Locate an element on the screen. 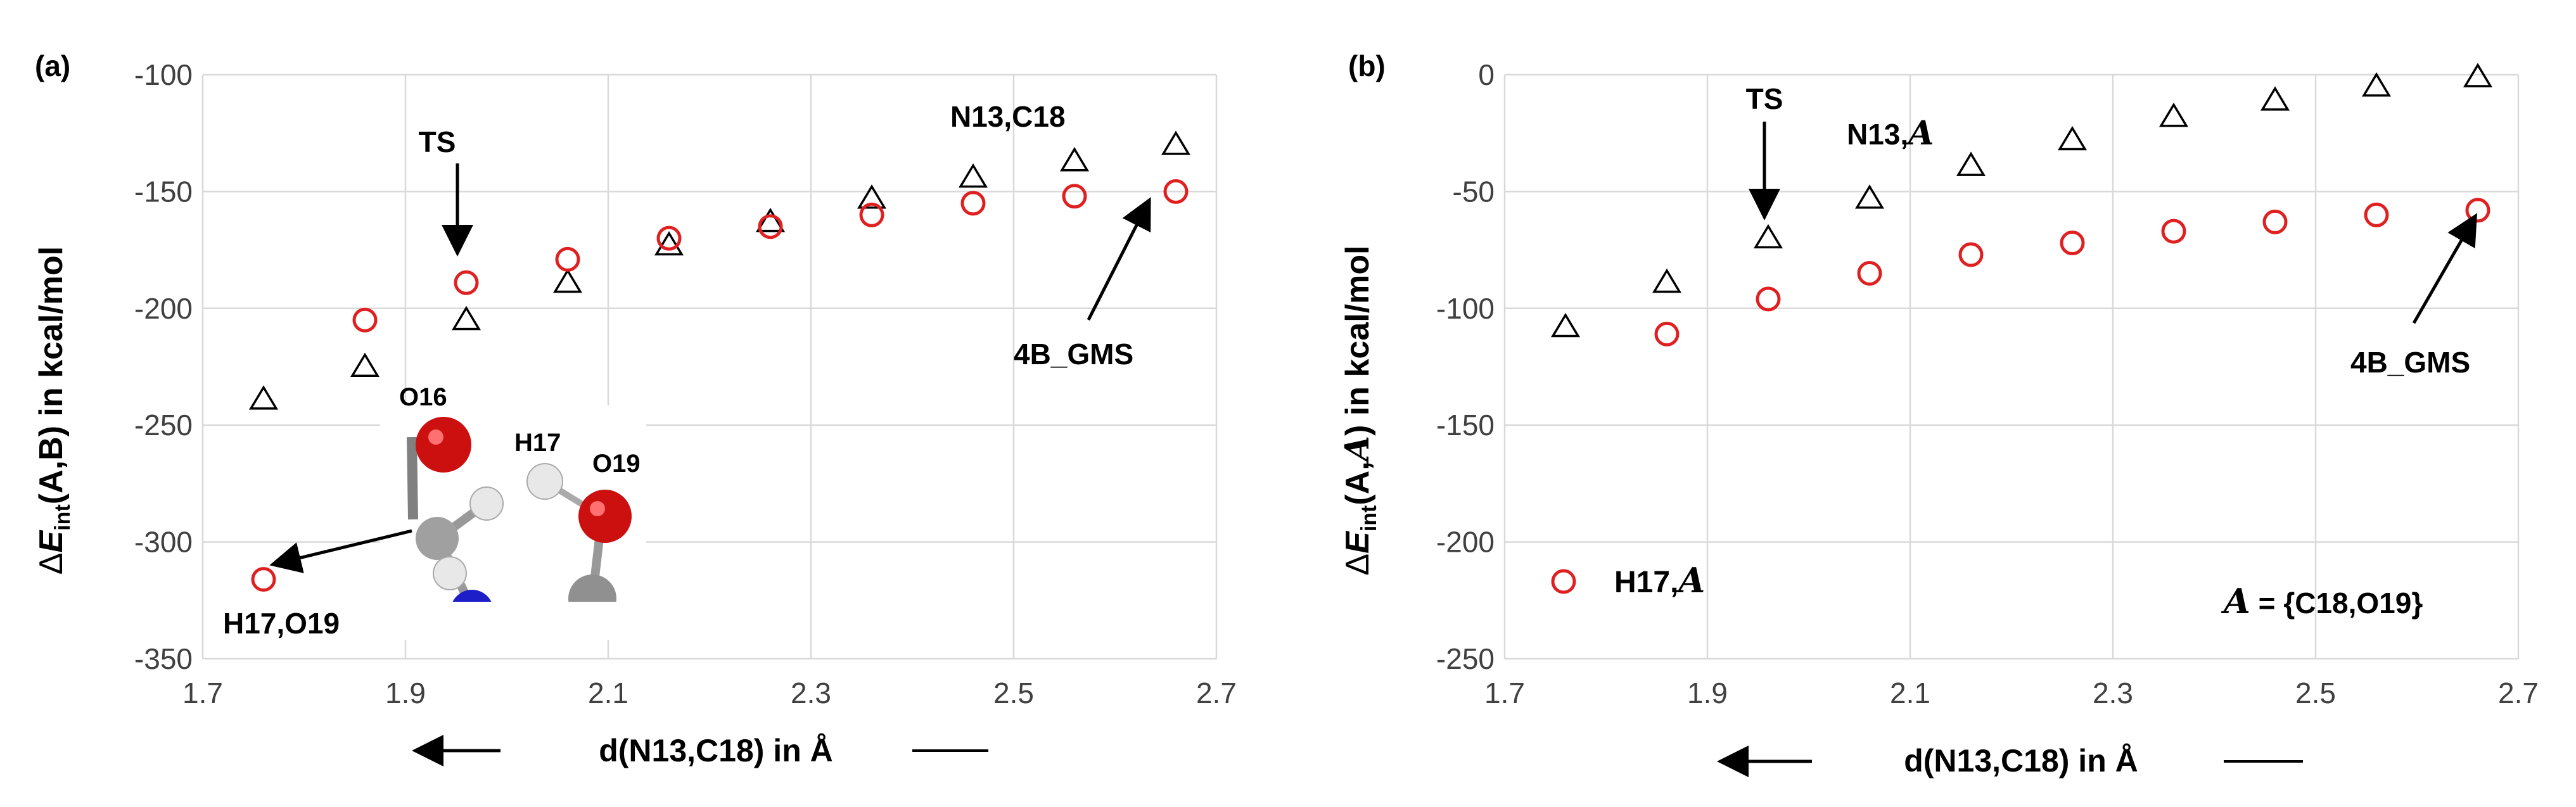 The width and height of the screenshot is (2576, 807). legend-label-h17-a: H17,A is located at coordinates (1660, 580).